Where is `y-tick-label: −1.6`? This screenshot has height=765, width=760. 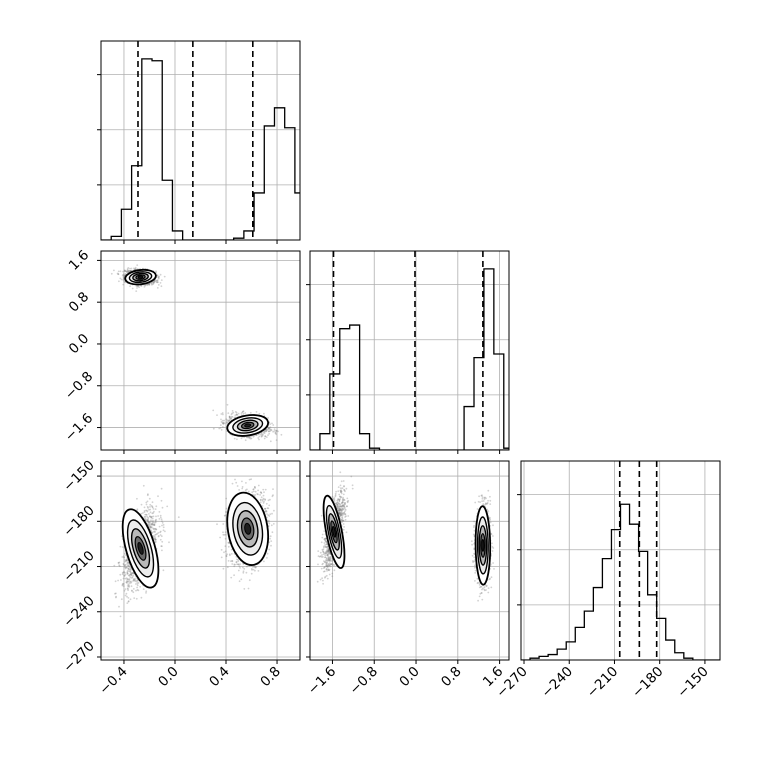
y-tick-label: −1.6 is located at coordinates (79, 427).